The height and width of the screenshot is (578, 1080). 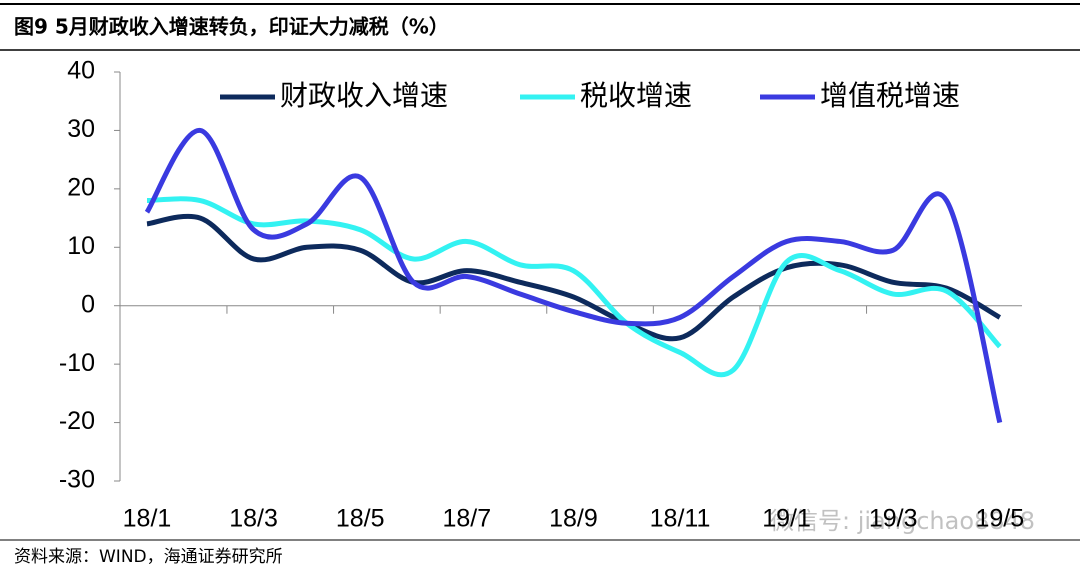 What do you see at coordinates (77, 480) in the screenshot?
I see `y-tick-label: -30` at bounding box center [77, 480].